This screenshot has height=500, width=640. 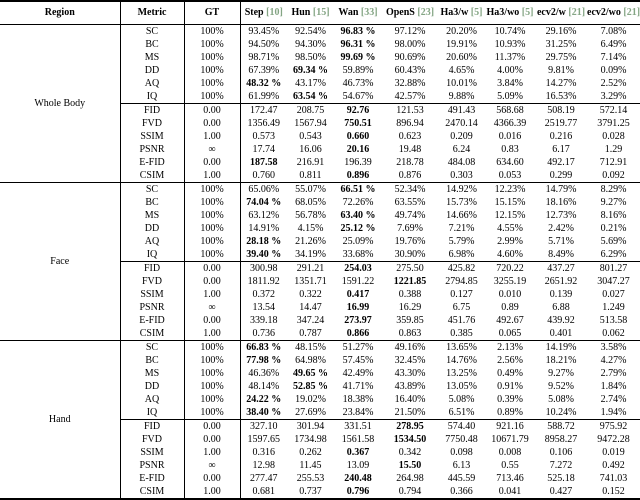 What do you see at coordinates (358, 347) in the screenshot?
I see `value-cell: 51.27%` at bounding box center [358, 347].